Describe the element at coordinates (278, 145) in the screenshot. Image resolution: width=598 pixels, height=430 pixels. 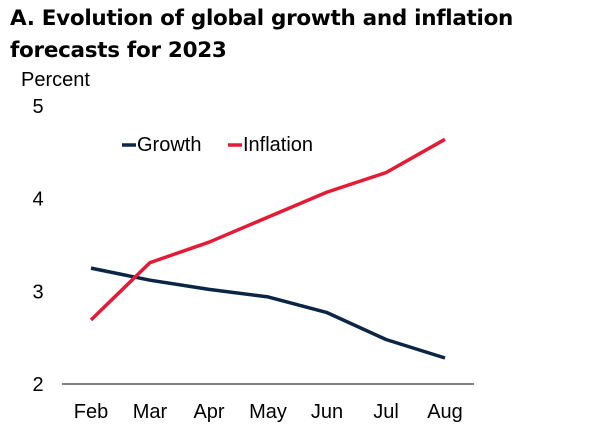
I see `legend-label-inflation: Inflation` at that location.